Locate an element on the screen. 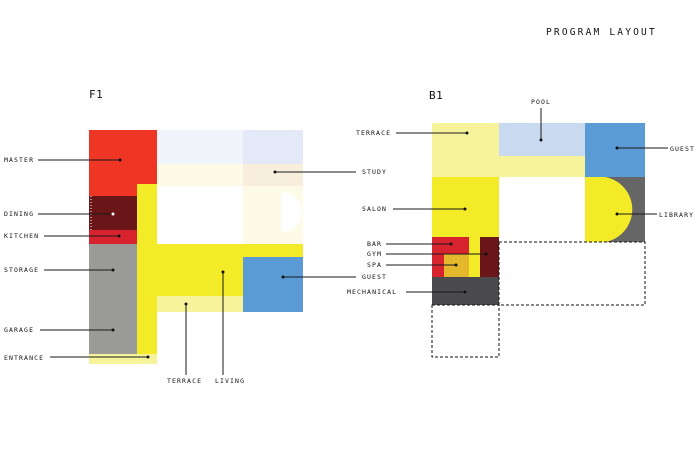  b1-pool-deck is located at coordinates (542, 166).